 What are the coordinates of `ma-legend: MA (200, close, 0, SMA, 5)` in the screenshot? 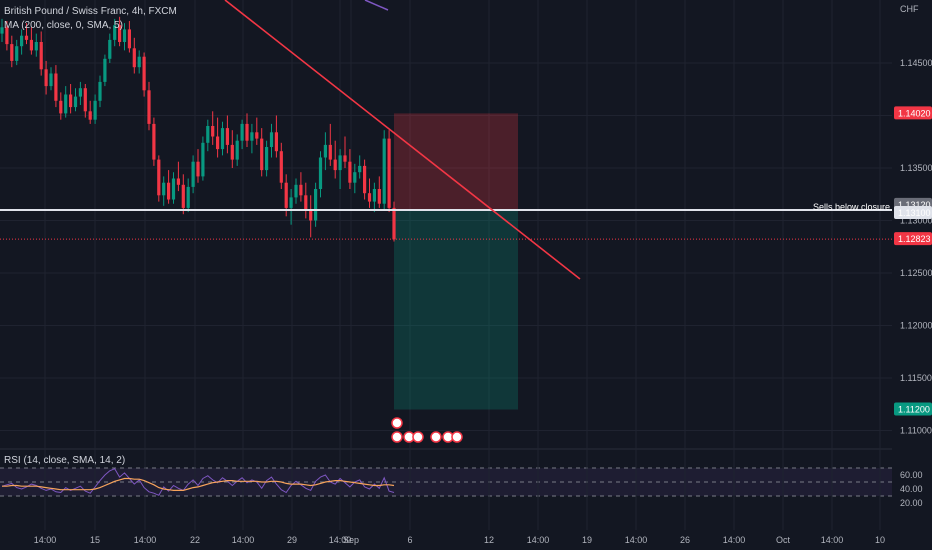 It's located at (63, 25).